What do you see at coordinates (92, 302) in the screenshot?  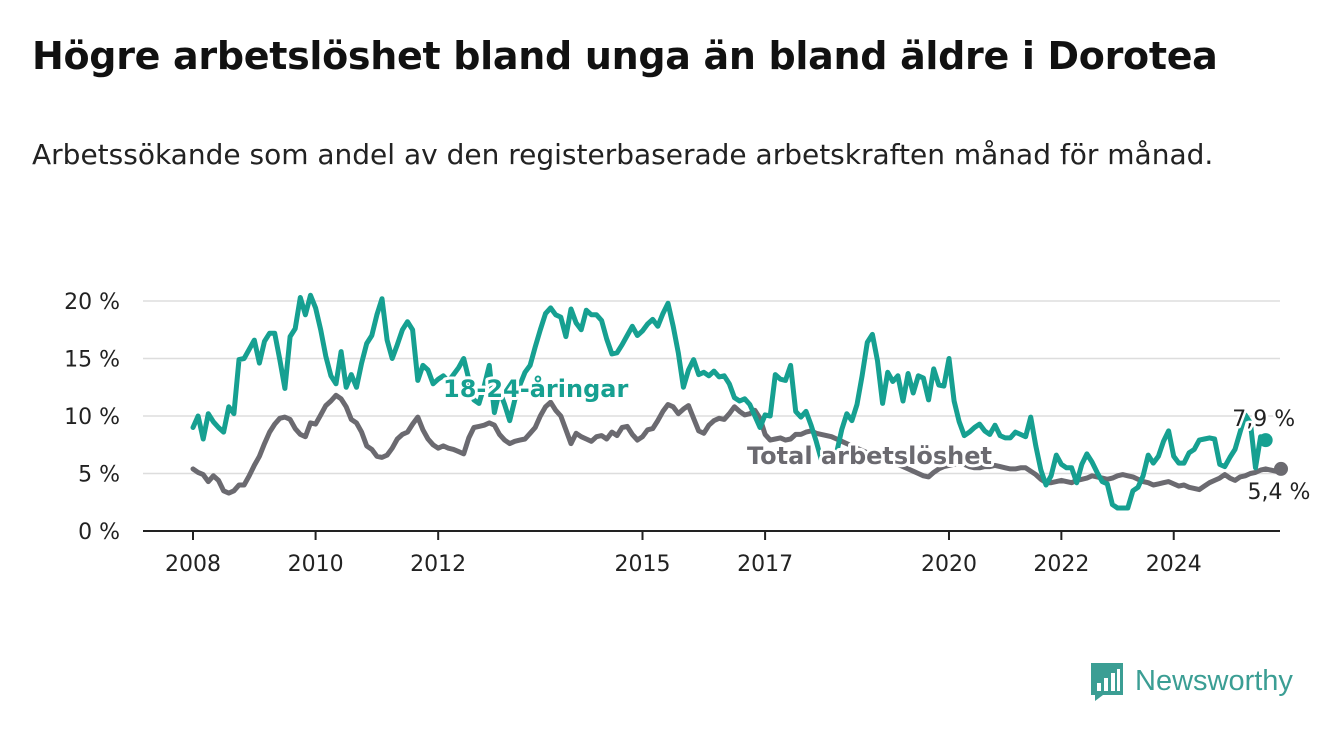 I see `y-tick-label: 20 %` at bounding box center [92, 302].